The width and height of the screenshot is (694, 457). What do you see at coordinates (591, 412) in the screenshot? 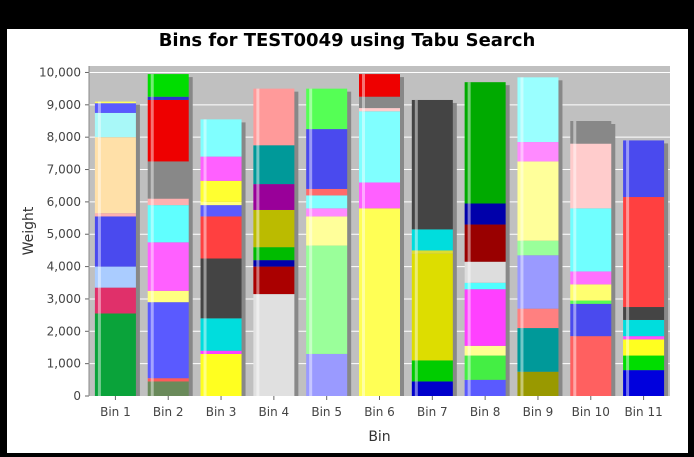
I see `x-tick-label: Bin 10` at bounding box center [591, 412].